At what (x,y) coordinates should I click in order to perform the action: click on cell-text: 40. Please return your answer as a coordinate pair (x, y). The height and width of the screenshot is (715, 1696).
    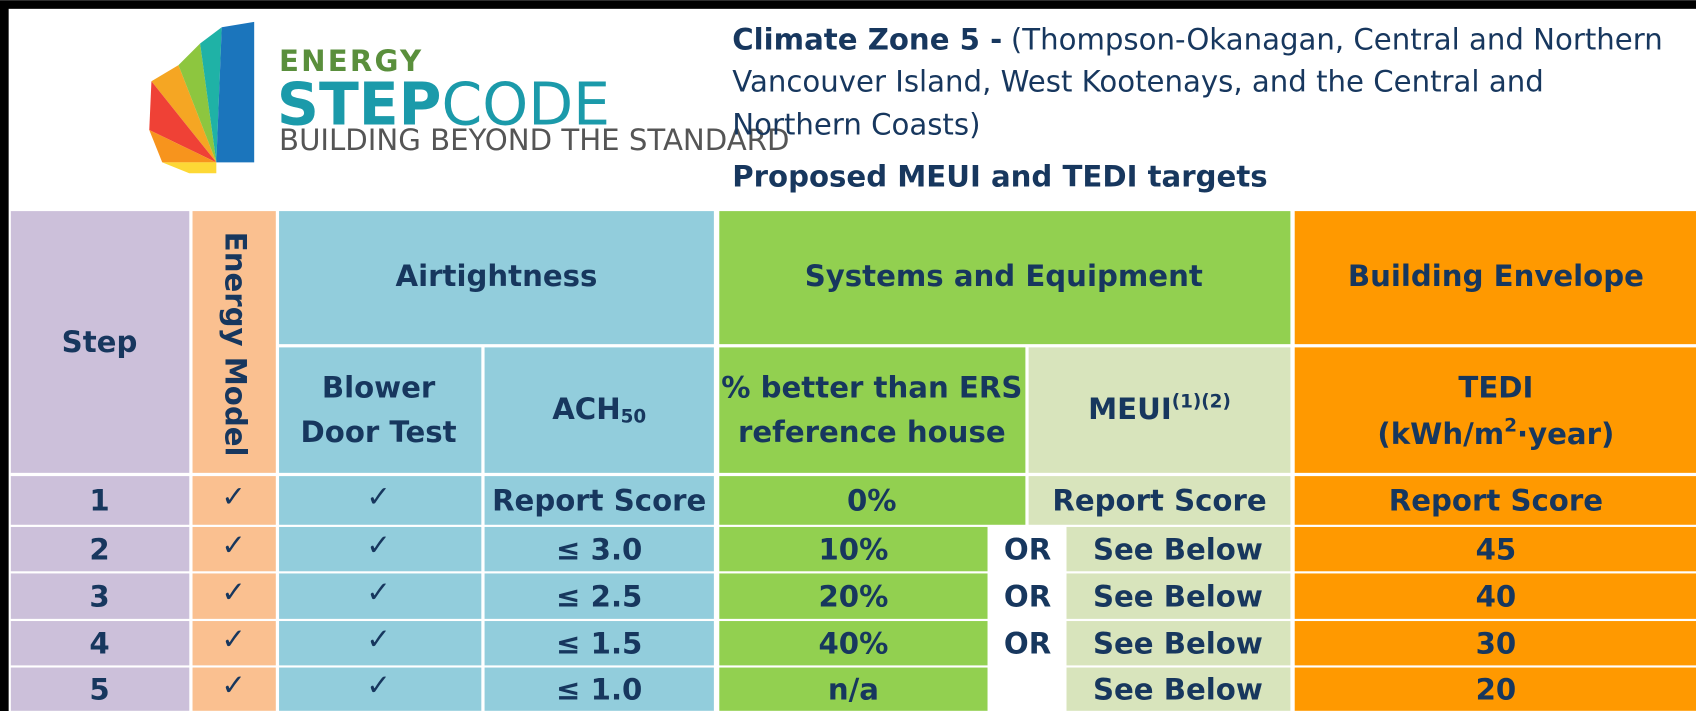
    Looking at the image, I should click on (1496, 596).